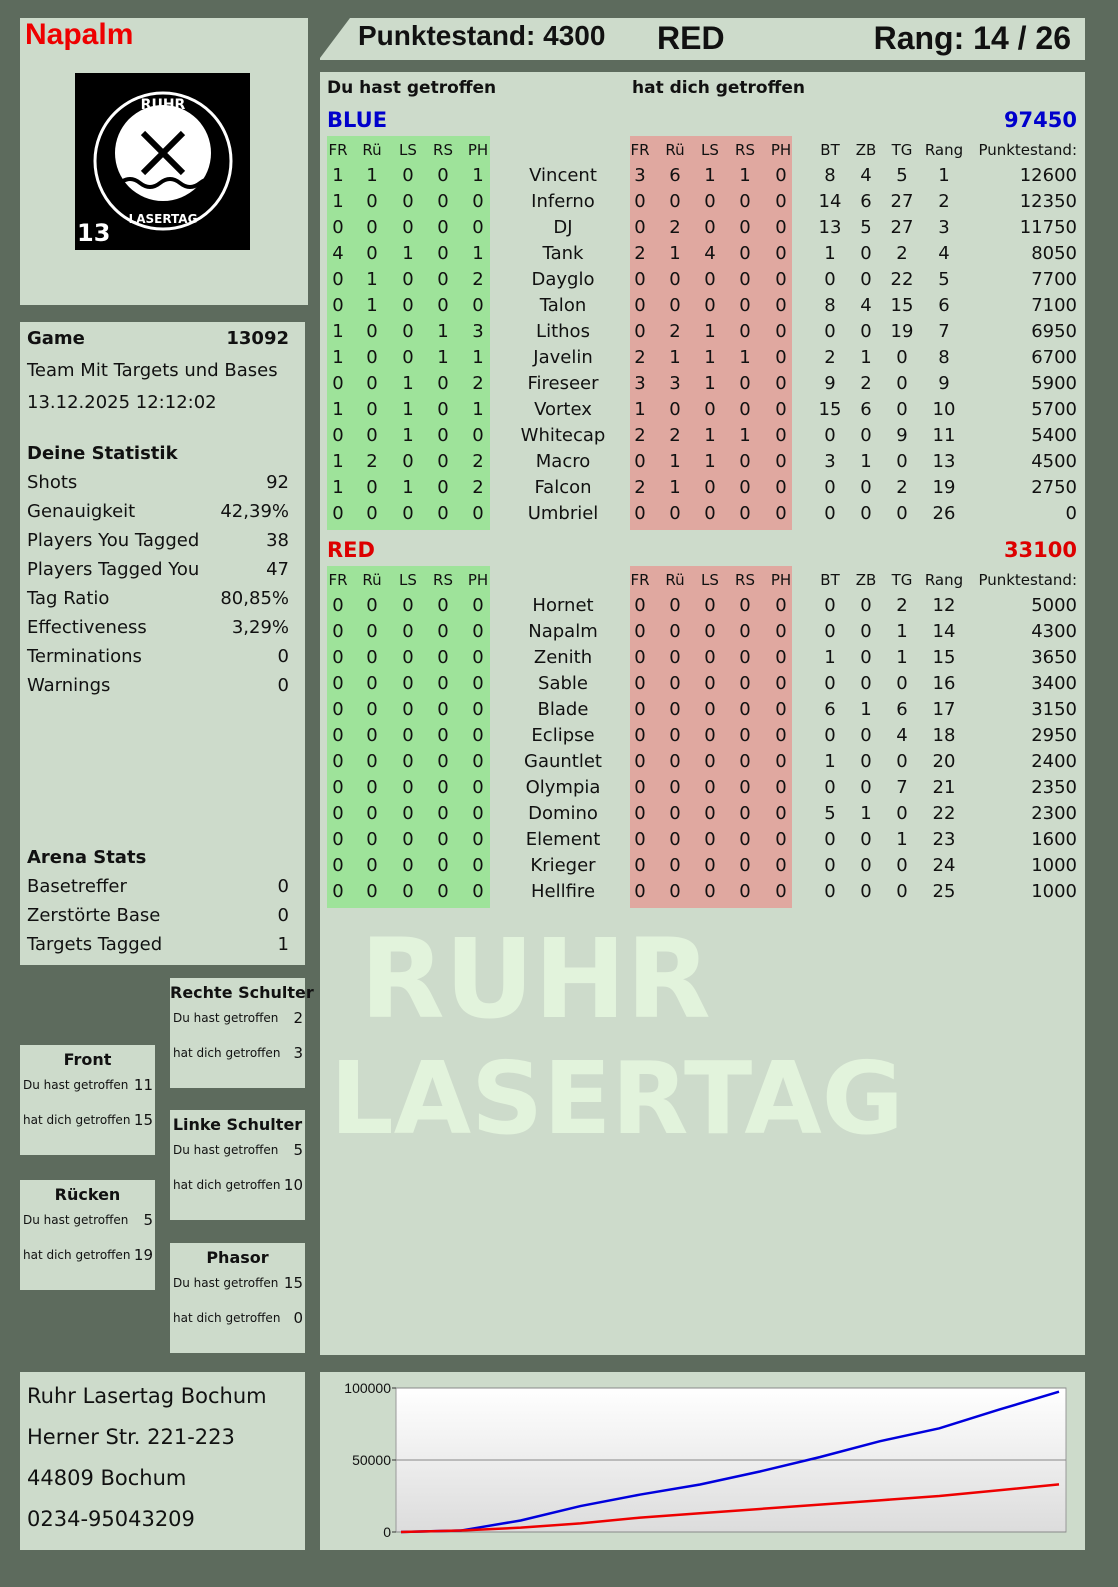 The width and height of the screenshot is (1118, 1587). I want to click on column-header: FR, so click(338, 580).